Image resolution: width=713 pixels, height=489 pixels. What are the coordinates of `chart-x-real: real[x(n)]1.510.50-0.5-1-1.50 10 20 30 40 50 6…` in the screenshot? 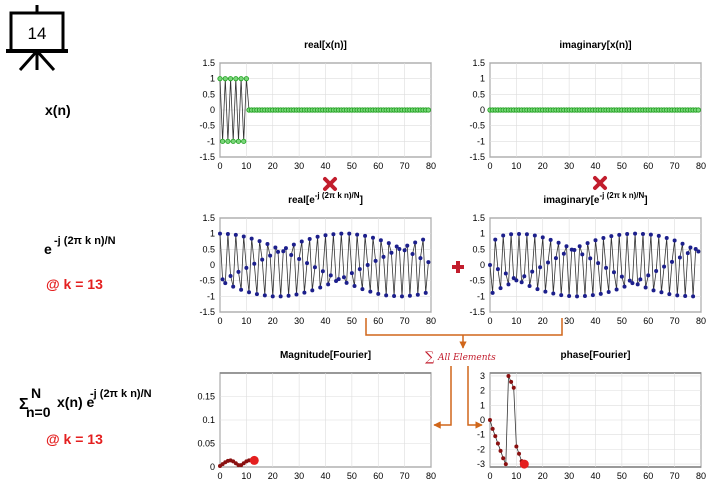 It's located at (317, 105).